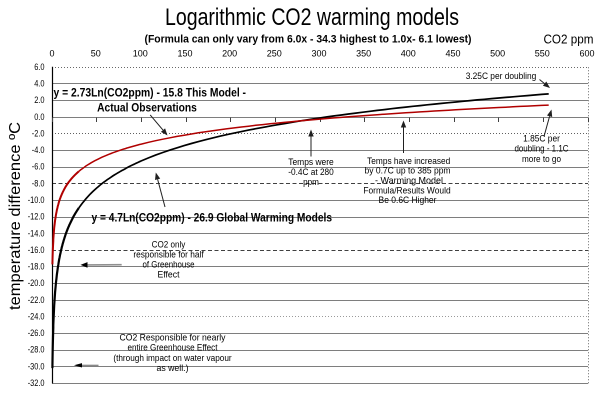 This screenshot has width=600, height=400. I want to click on svg-text: 150, so click(184, 54).